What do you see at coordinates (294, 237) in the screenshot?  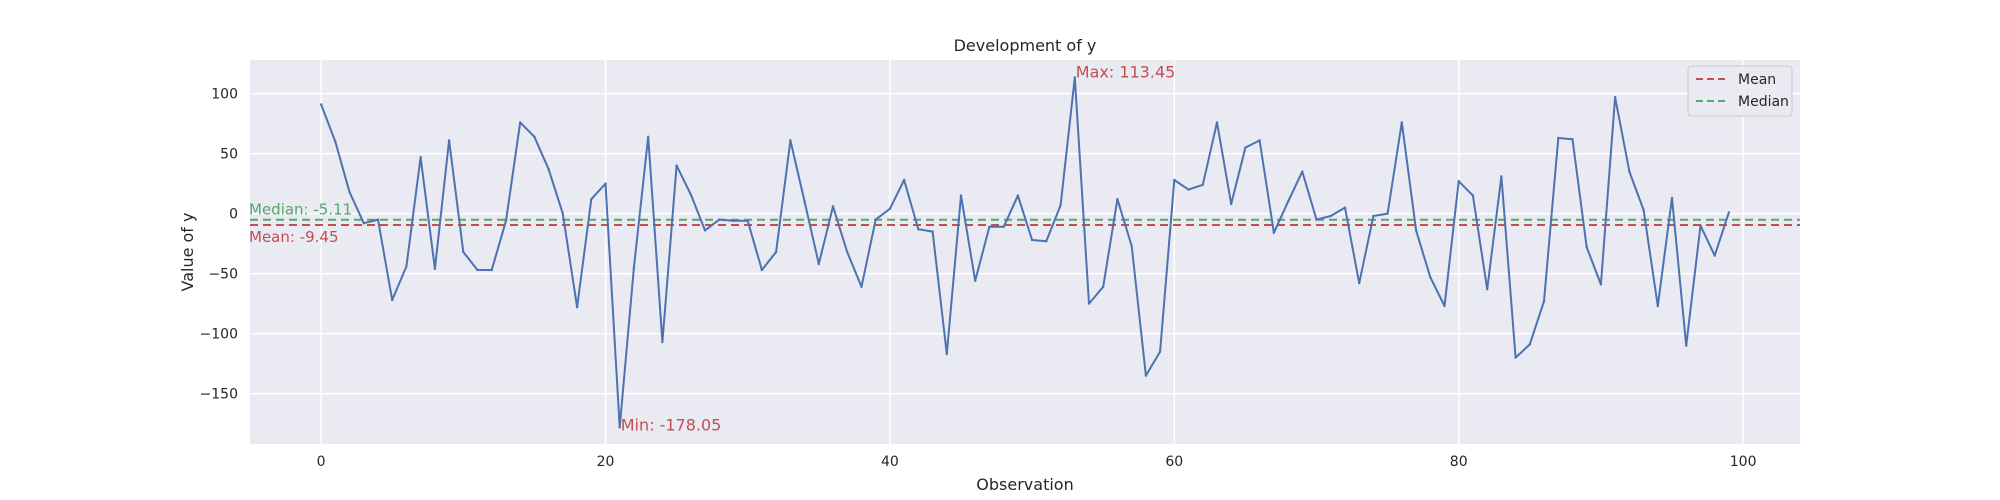 I see `mean-annotation: Mean: -9.45` at bounding box center [294, 237].